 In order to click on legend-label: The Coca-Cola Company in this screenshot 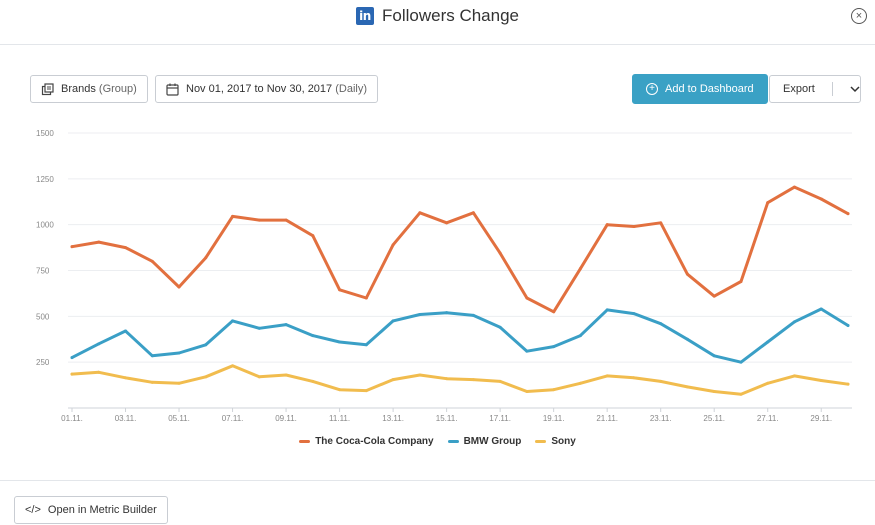, I will do `click(374, 441)`.